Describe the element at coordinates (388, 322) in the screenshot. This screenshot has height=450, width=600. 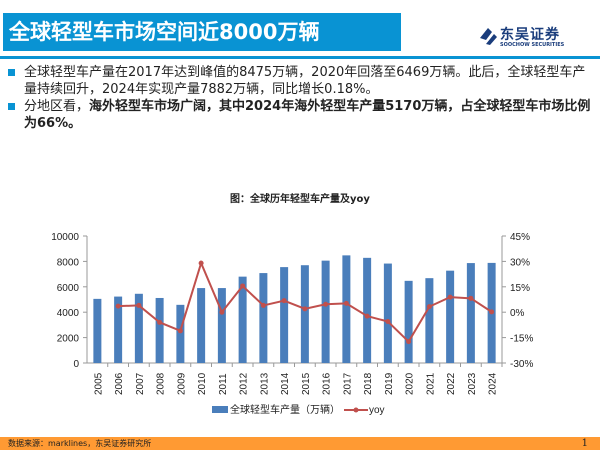
I see `yoy-point-2019` at that location.